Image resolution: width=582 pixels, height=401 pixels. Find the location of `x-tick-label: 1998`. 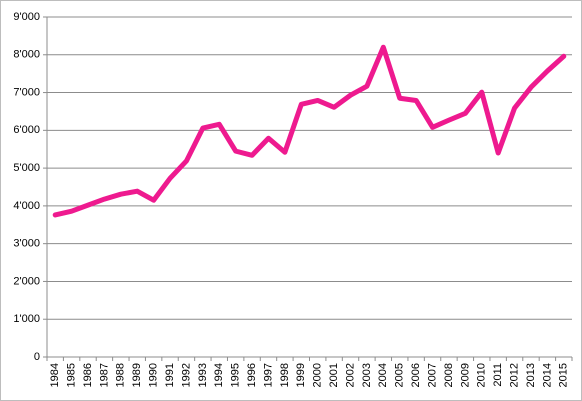

x-tick-label: 1998 is located at coordinates (285, 375).